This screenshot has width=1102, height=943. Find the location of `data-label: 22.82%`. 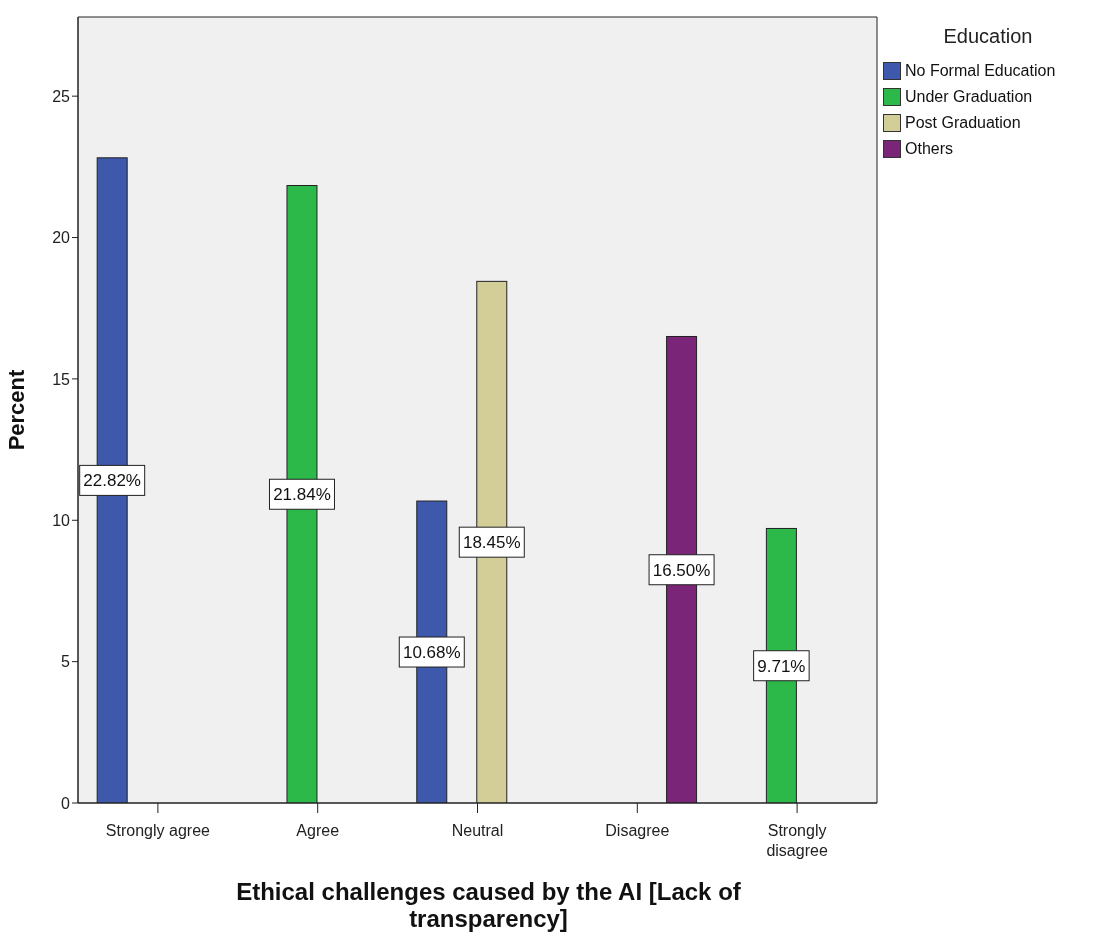

data-label: 22.82% is located at coordinates (112, 481).